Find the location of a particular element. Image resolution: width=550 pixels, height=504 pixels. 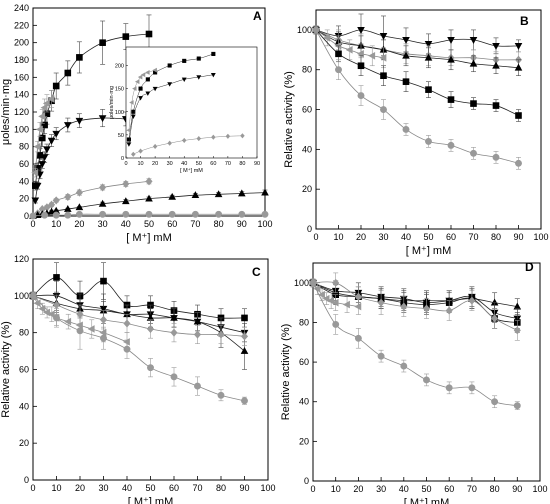

panel-b-x-tick-label: 20 is located at coordinates (361, 237).